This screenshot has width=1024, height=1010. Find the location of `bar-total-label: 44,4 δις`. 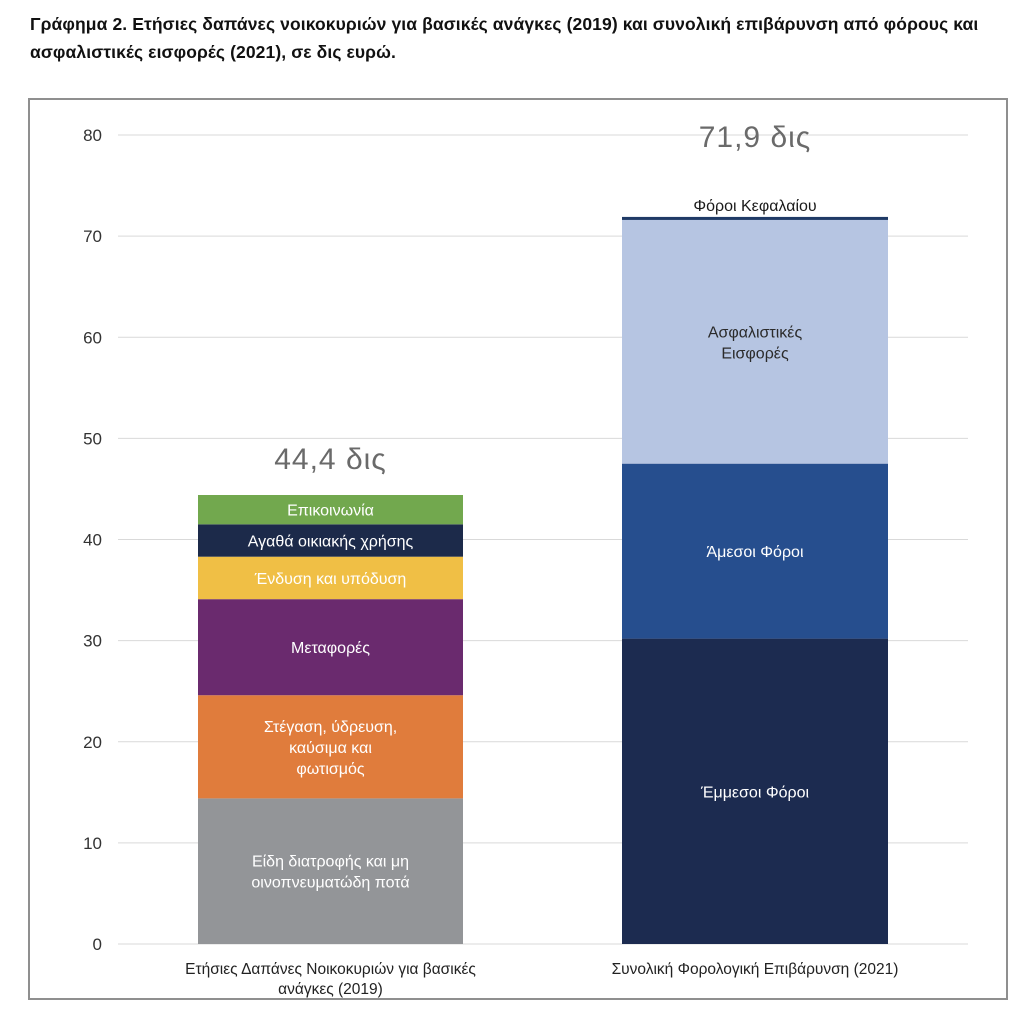

bar-total-label: 44,4 δις is located at coordinates (330, 459).